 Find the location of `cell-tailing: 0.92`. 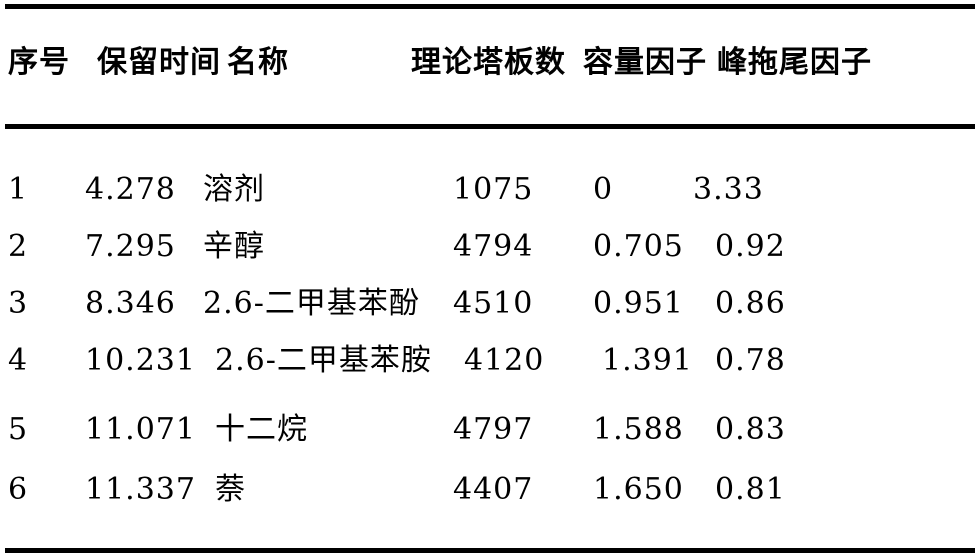

cell-tailing: 0.92 is located at coordinates (750, 246).